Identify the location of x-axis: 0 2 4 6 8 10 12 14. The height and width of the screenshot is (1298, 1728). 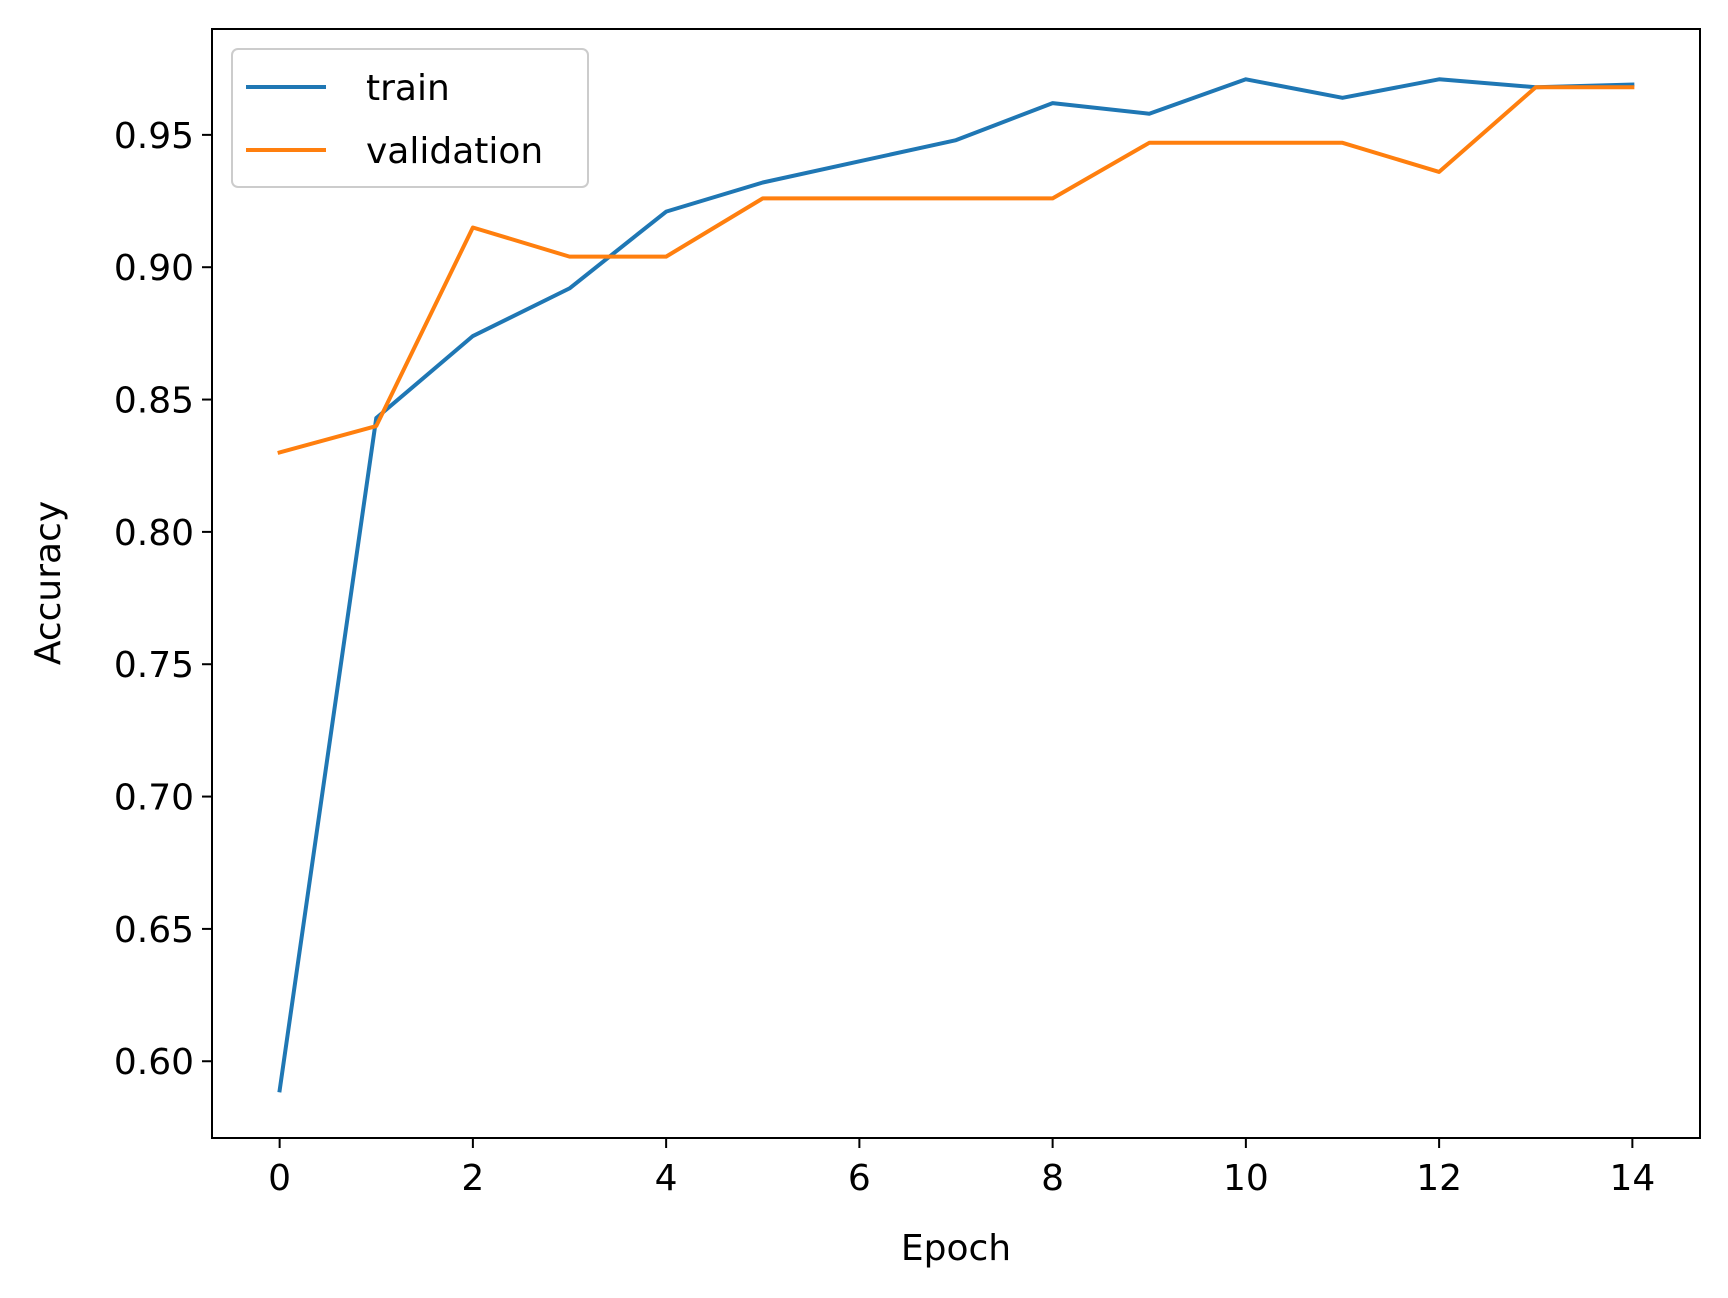
(961, 1168).